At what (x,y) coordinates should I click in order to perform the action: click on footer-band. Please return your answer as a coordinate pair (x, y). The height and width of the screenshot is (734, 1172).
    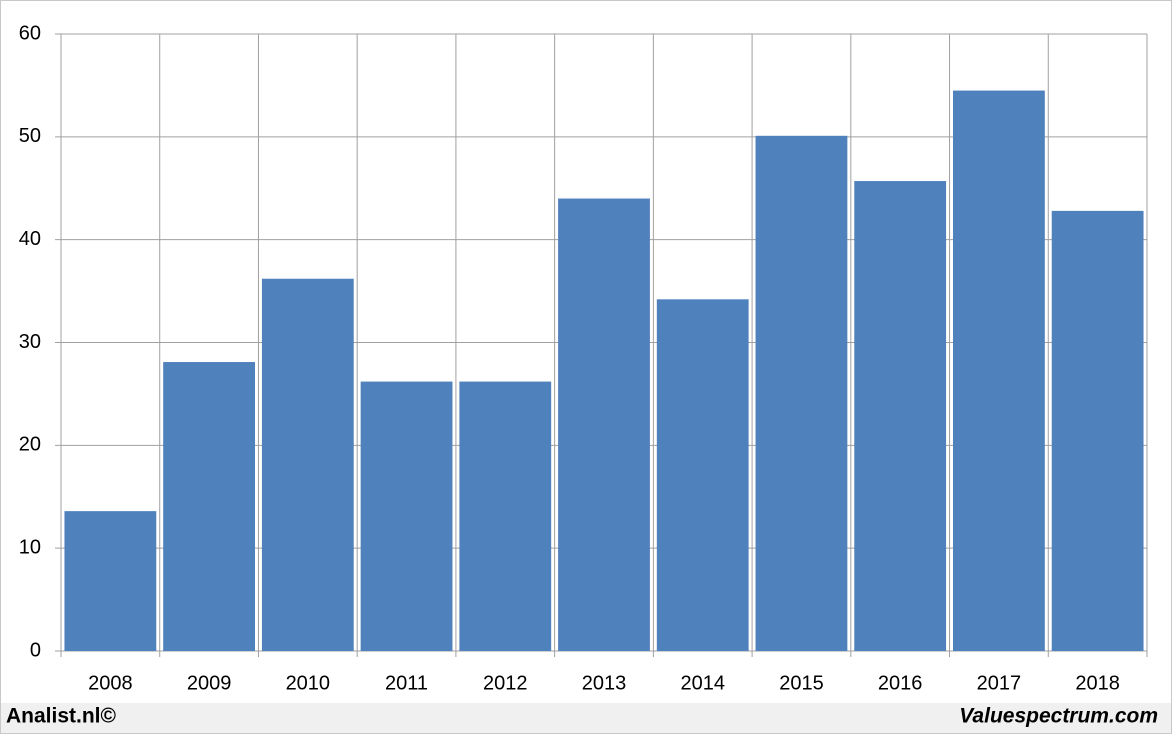
    Looking at the image, I should click on (586, 718).